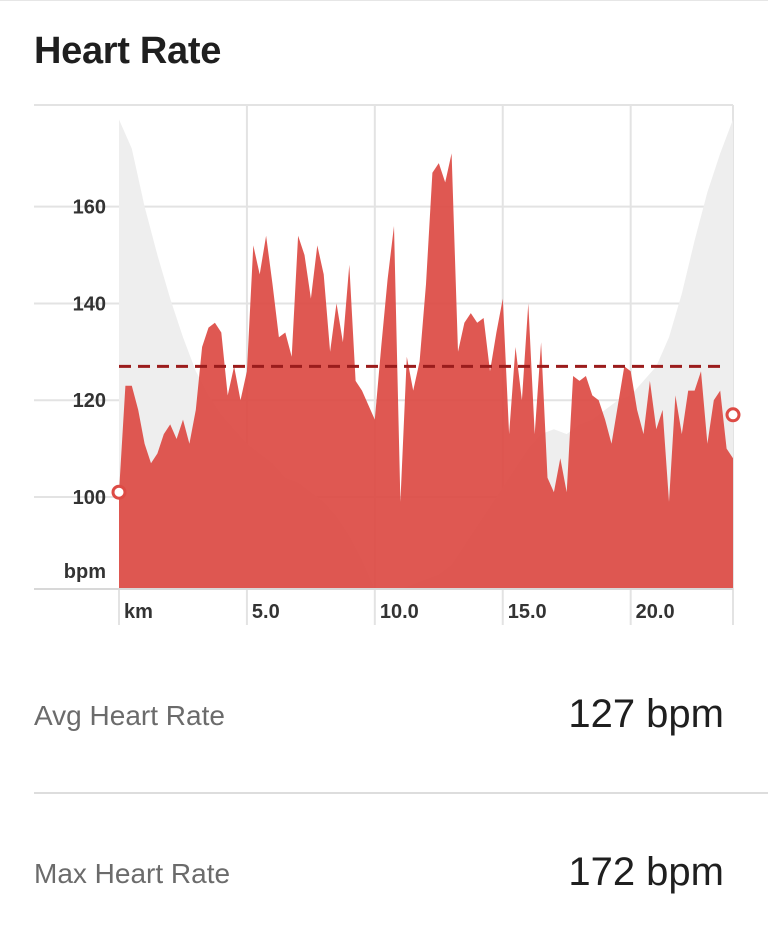 Image resolution: width=768 pixels, height=941 pixels. Describe the element at coordinates (379, 884) in the screenshot. I see `stat-row-max: Max Heart Rate 172 bpm` at that location.